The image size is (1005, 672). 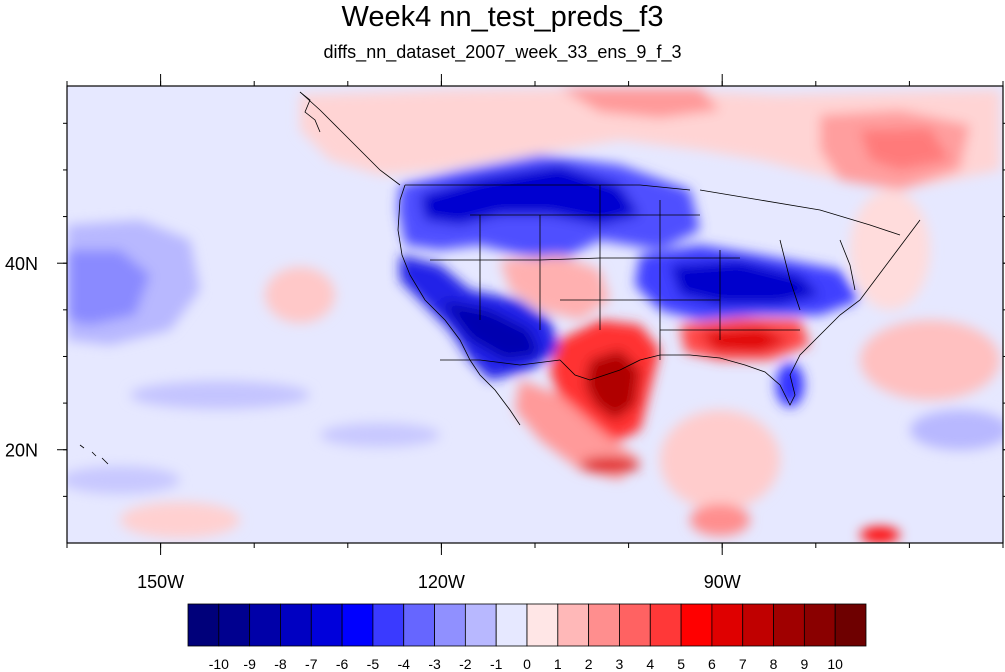 I want to click on colorbar-labels: -10 -9 -8 -7 -6 -5 -4 -3 -2 -1 0 1 2 3 4 5 6 7 8 9 10, so click(x=526, y=664).